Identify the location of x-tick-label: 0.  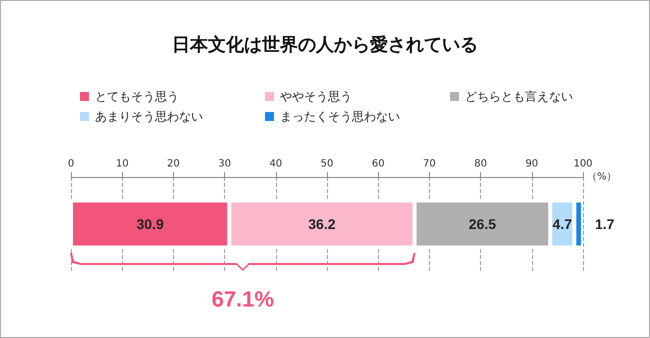
(71, 164).